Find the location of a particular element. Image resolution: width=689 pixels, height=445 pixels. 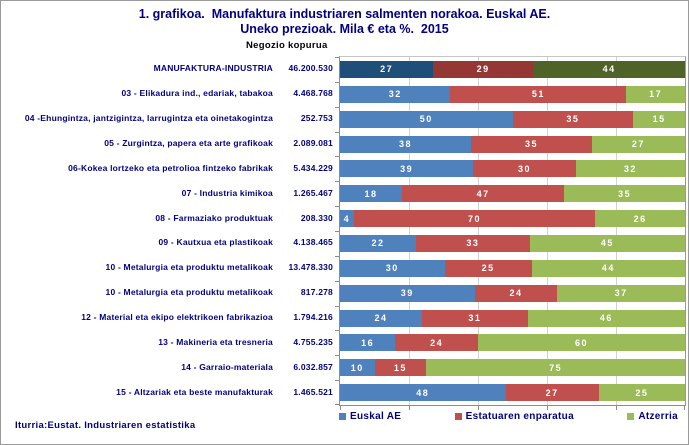

bar-row: 4 70 26 is located at coordinates (512, 218).